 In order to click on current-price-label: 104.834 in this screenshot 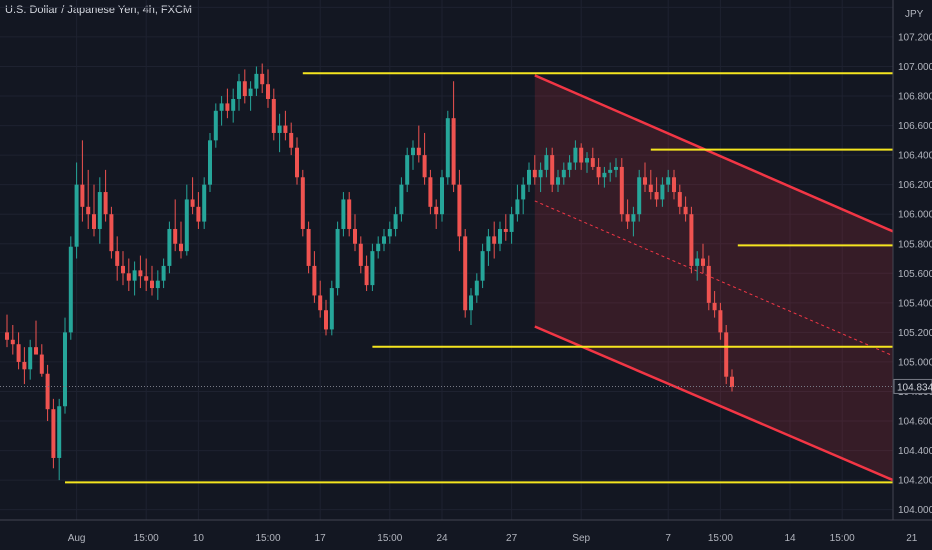, I will do `click(914, 387)`.